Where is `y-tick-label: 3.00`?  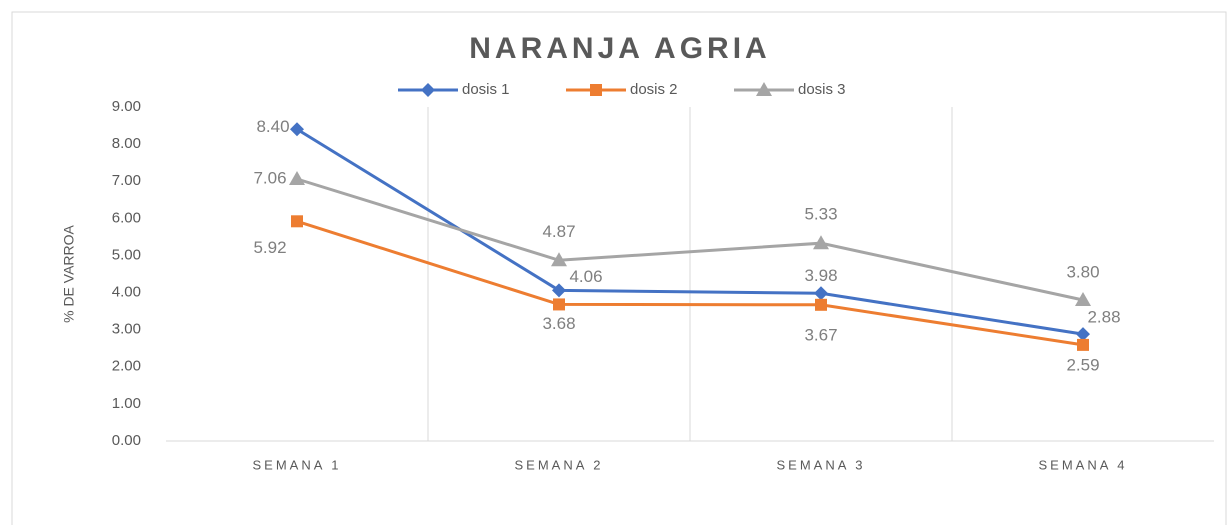 y-tick-label: 3.00 is located at coordinates (126, 329).